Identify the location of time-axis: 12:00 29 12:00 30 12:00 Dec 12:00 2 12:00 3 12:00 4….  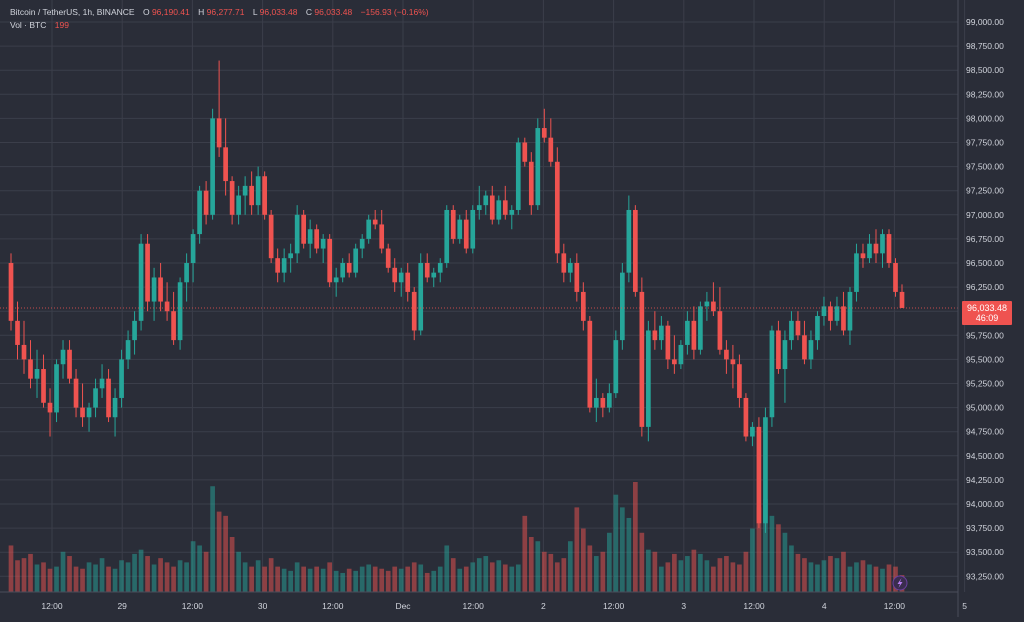
(504, 606).